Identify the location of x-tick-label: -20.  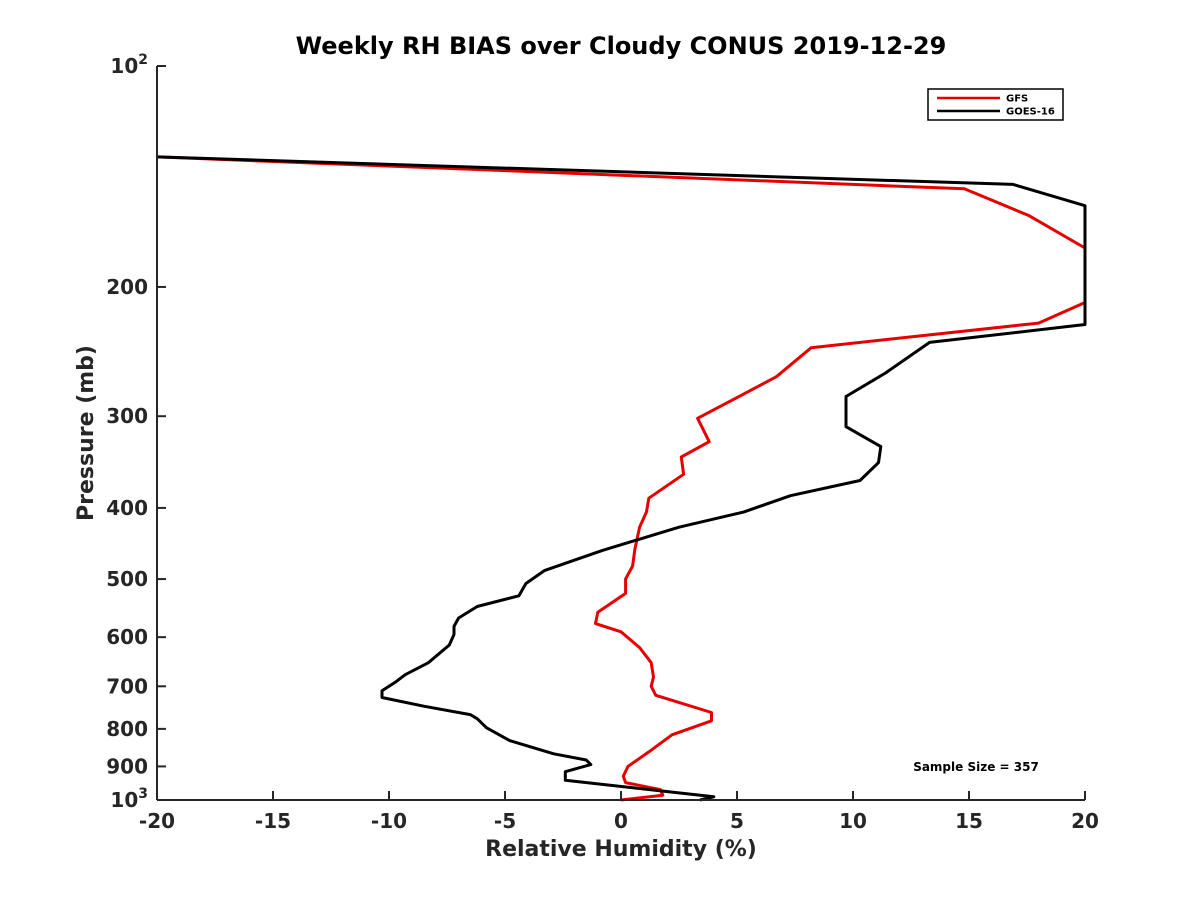
(157, 821).